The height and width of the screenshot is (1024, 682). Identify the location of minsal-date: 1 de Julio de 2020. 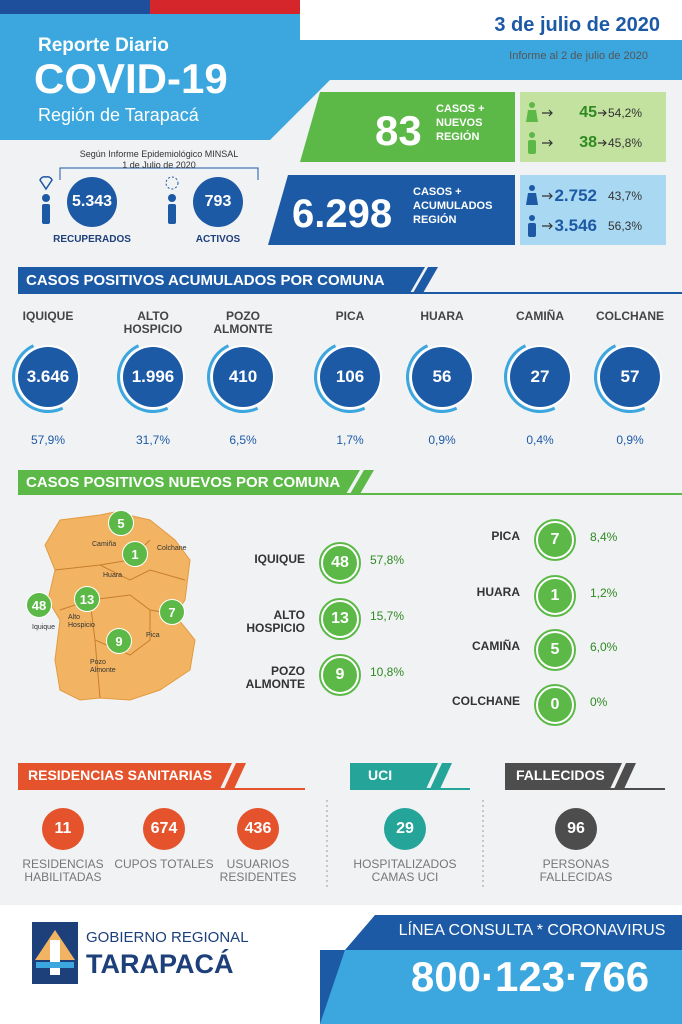
(159, 165).